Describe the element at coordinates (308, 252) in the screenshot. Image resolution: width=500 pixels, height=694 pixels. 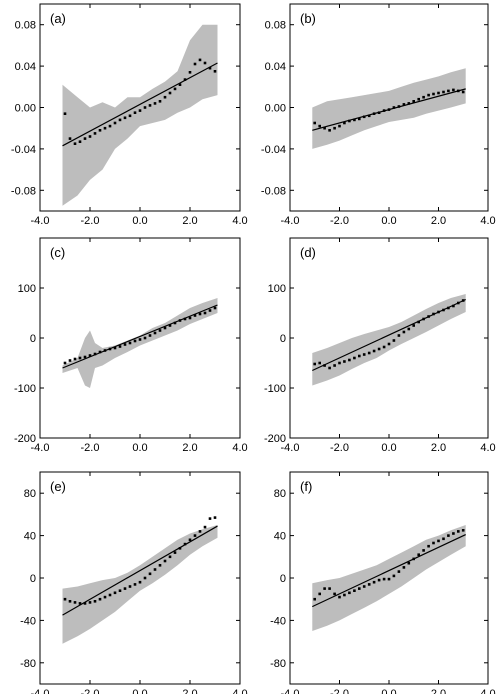
I see `panel-label: (d)` at that location.